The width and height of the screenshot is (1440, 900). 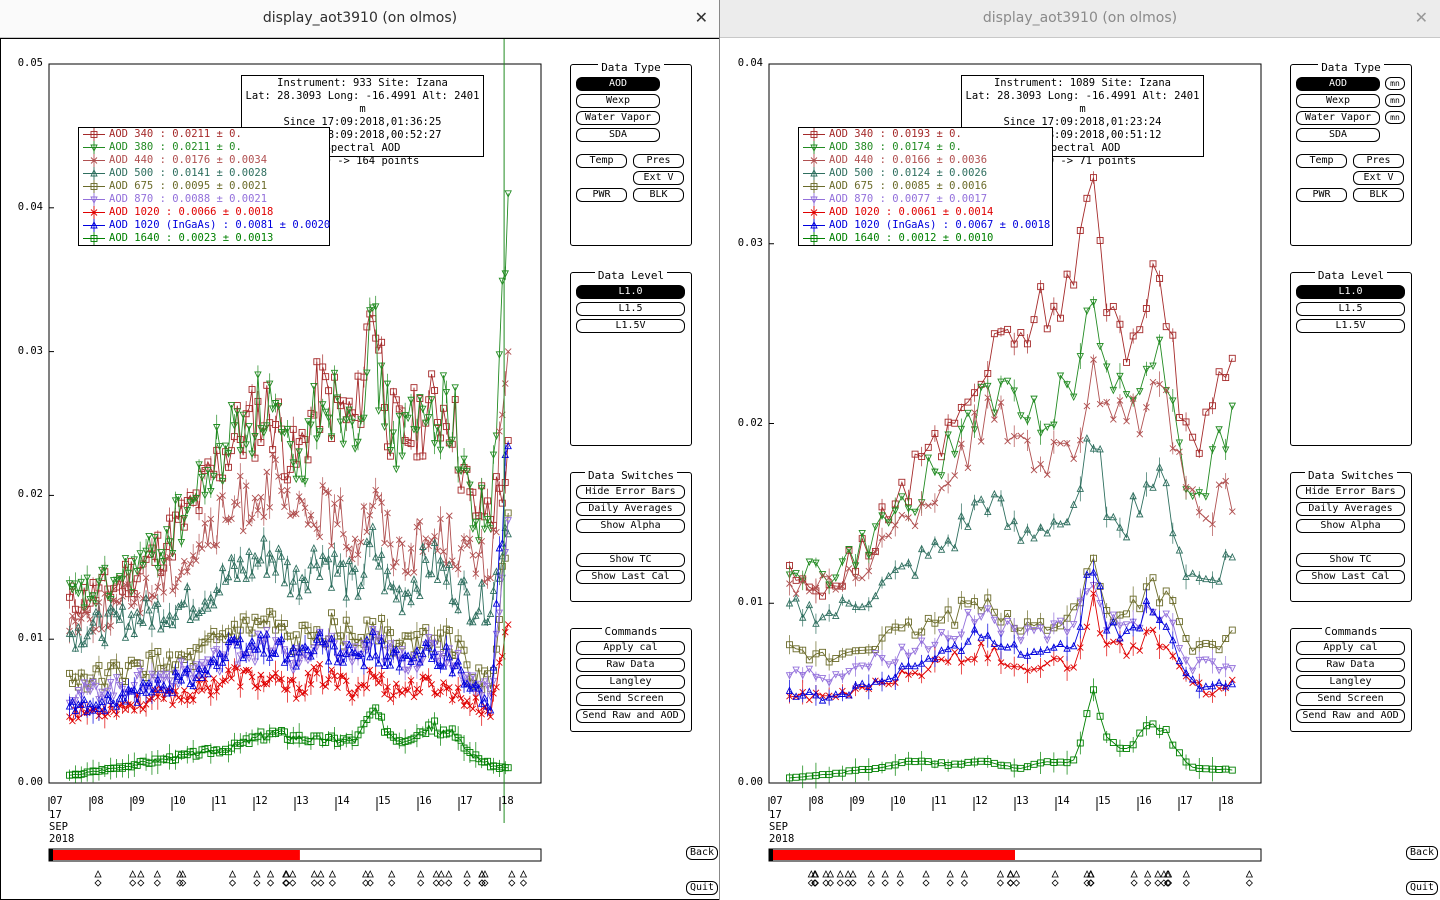 I want to click on legend-series-value: : 0.0124 ± 0.0026, so click(x=930, y=173).